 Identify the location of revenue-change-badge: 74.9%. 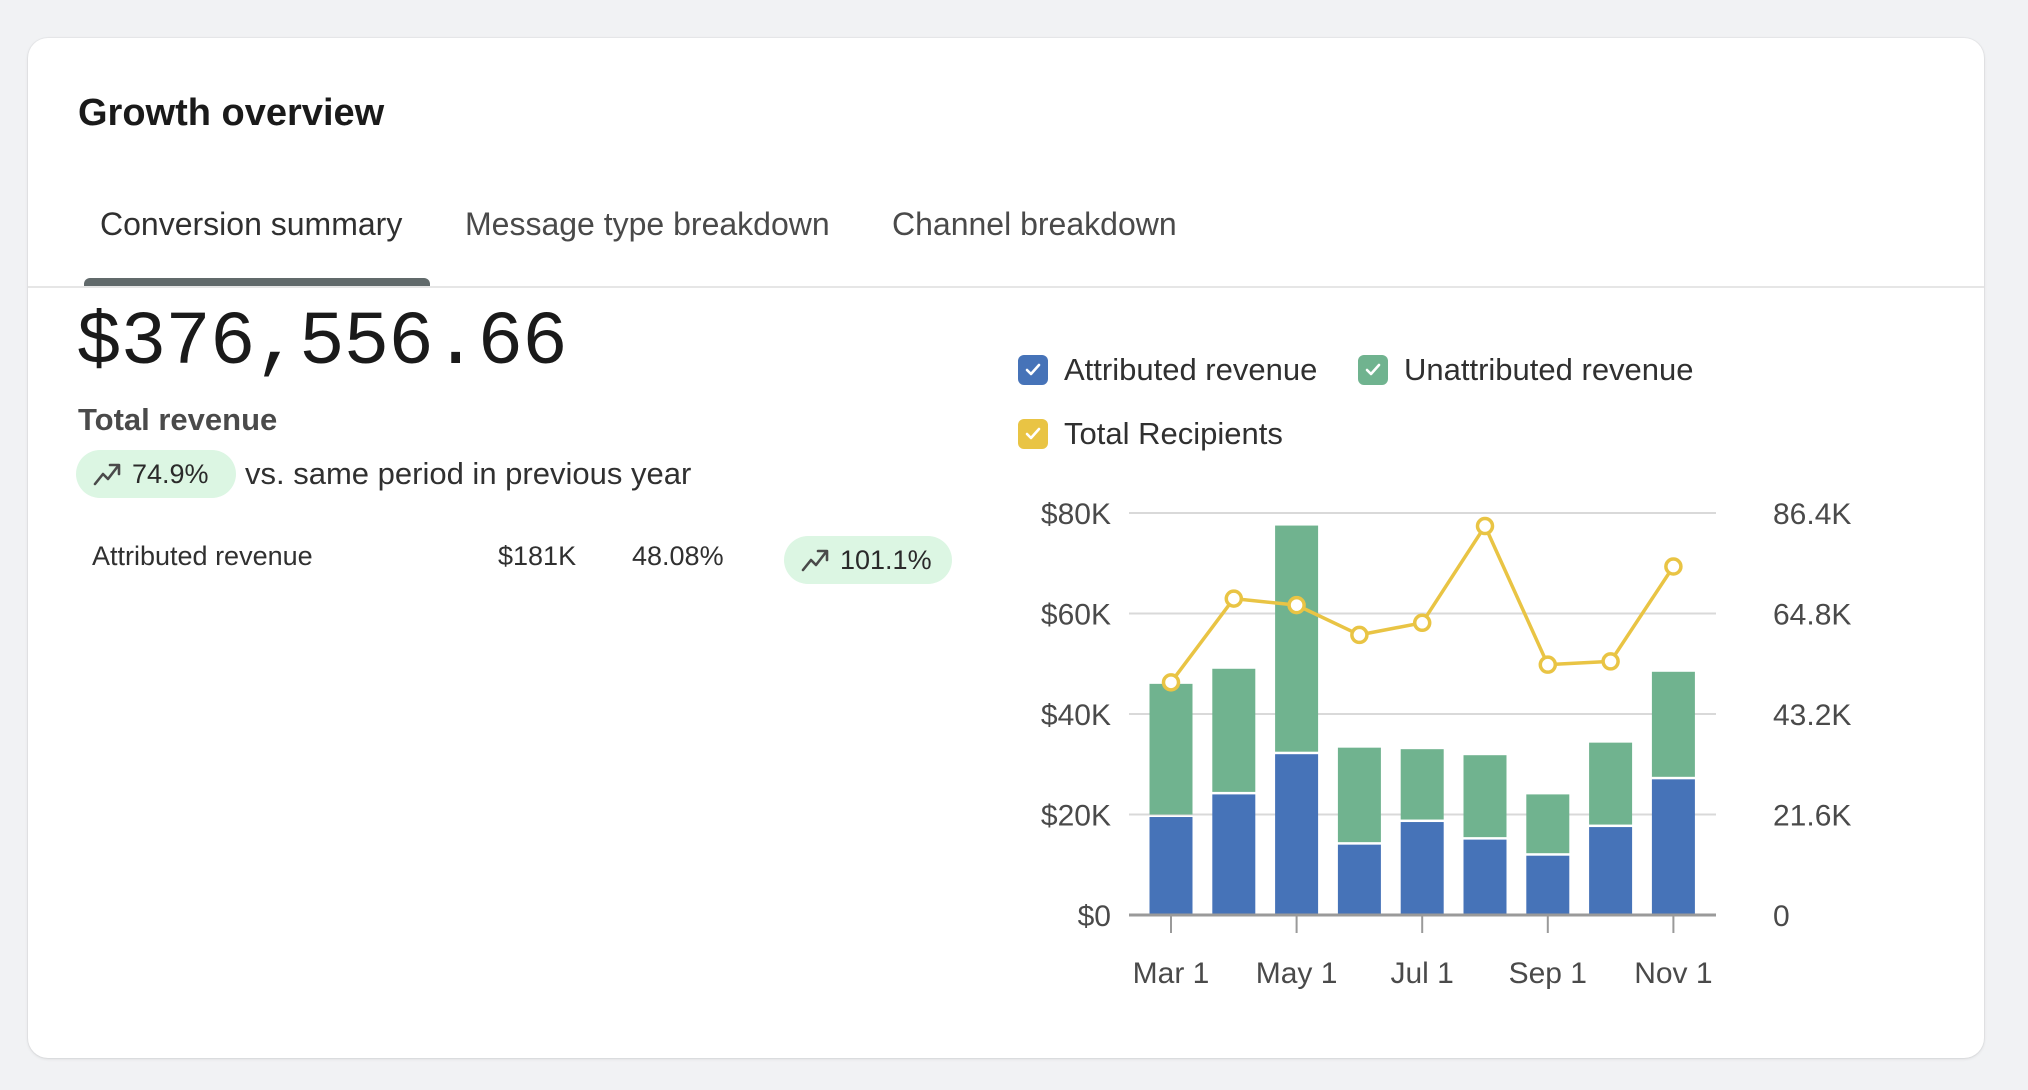
(156, 474).